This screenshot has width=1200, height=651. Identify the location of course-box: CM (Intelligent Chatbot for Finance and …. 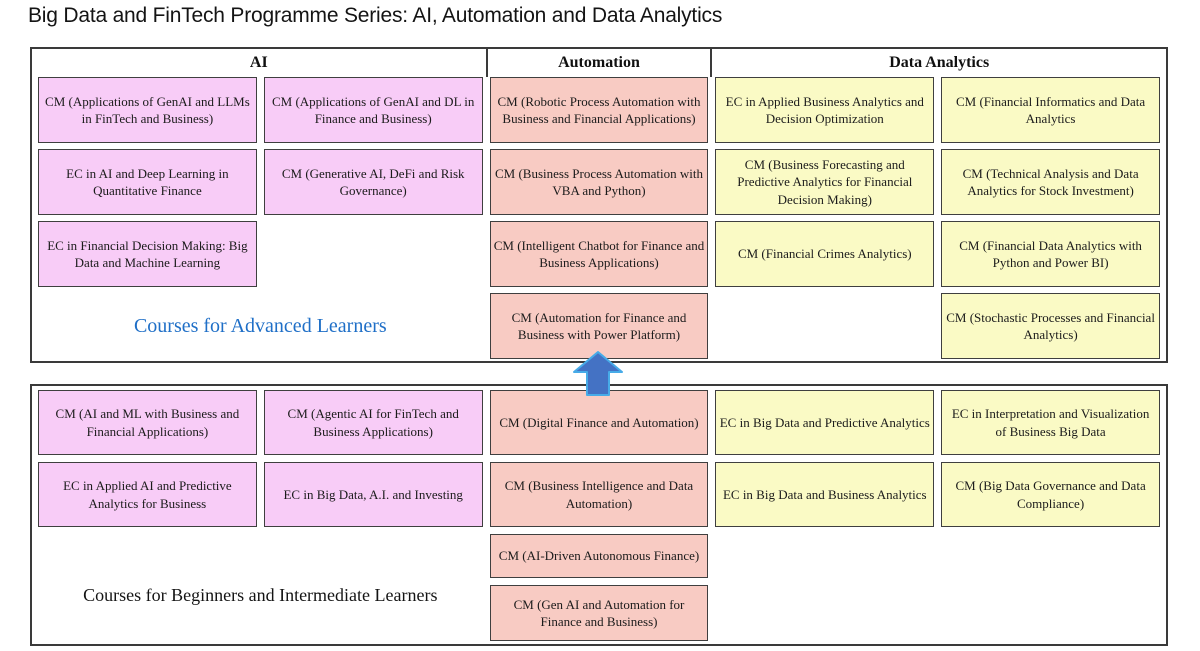
(599, 254).